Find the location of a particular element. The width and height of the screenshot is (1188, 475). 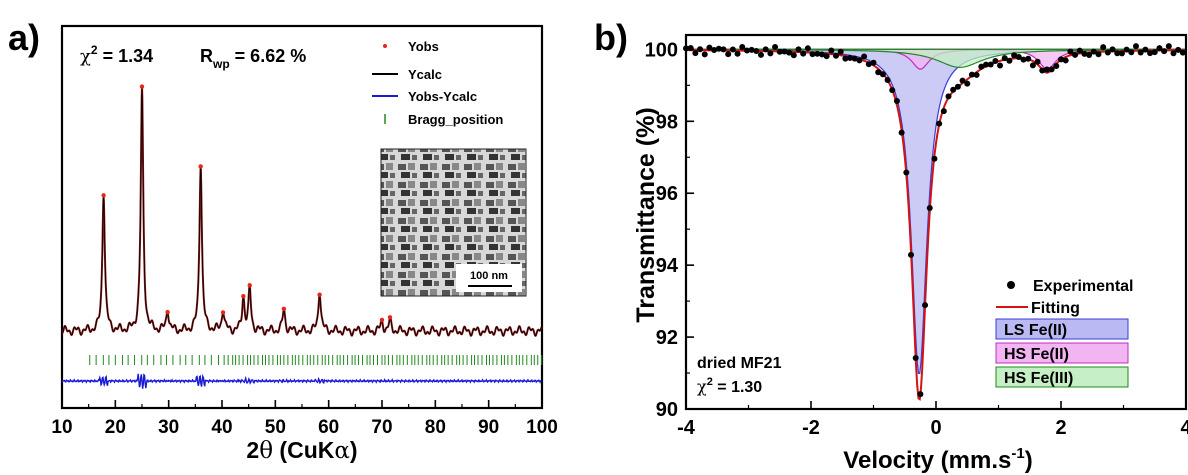

chi-superscript: 2 is located at coordinates (94, 50).